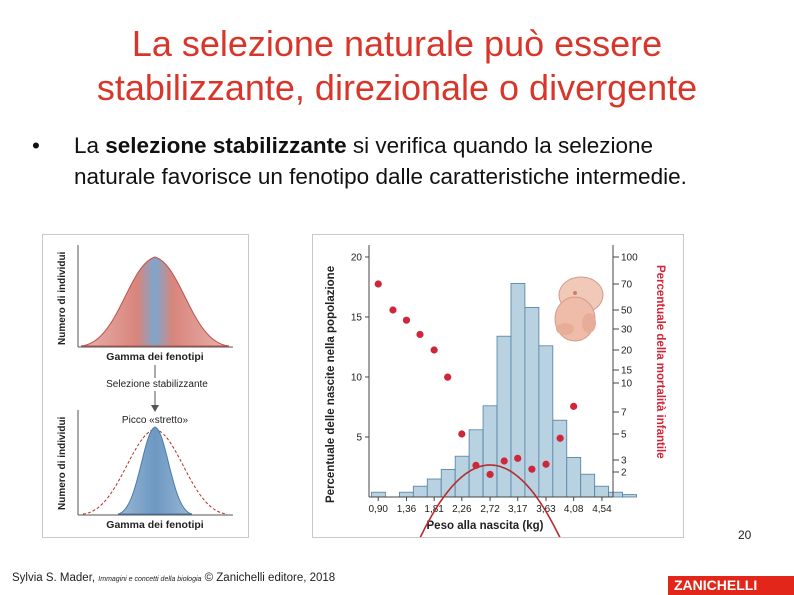  What do you see at coordinates (378, 509) in the screenshot?
I see `x-tick-label: 0,90` at bounding box center [378, 509].